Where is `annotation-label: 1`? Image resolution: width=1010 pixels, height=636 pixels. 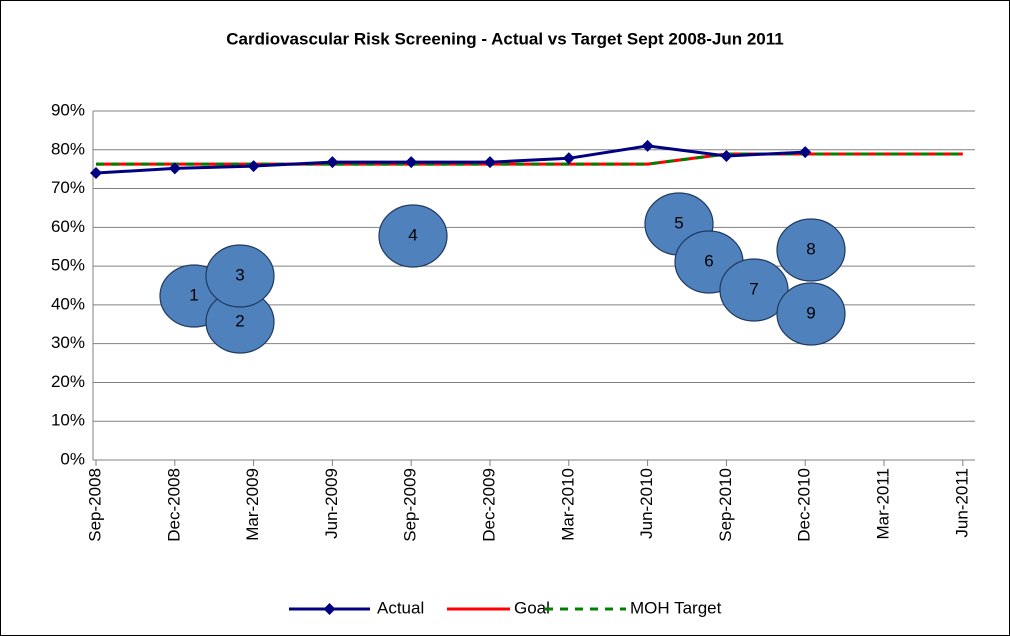 annotation-label: 1 is located at coordinates (193, 294).